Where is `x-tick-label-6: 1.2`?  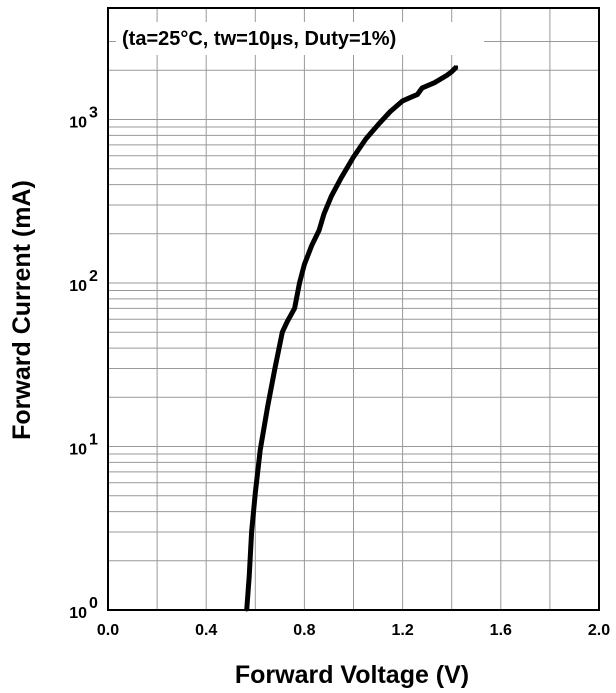 x-tick-label-6: 1.2 is located at coordinates (402, 630).